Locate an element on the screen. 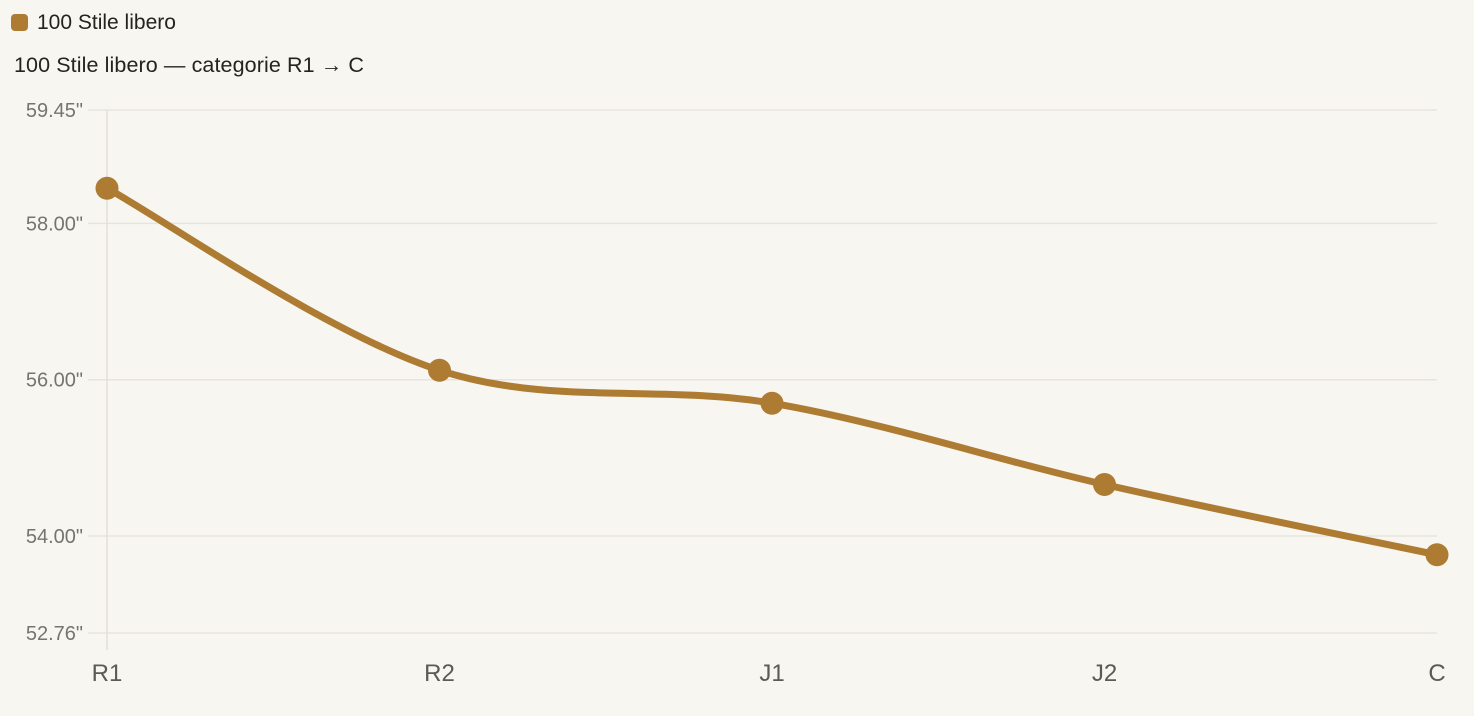 This screenshot has width=1474, height=716. y-tick-label: 56.00" is located at coordinates (54, 381).